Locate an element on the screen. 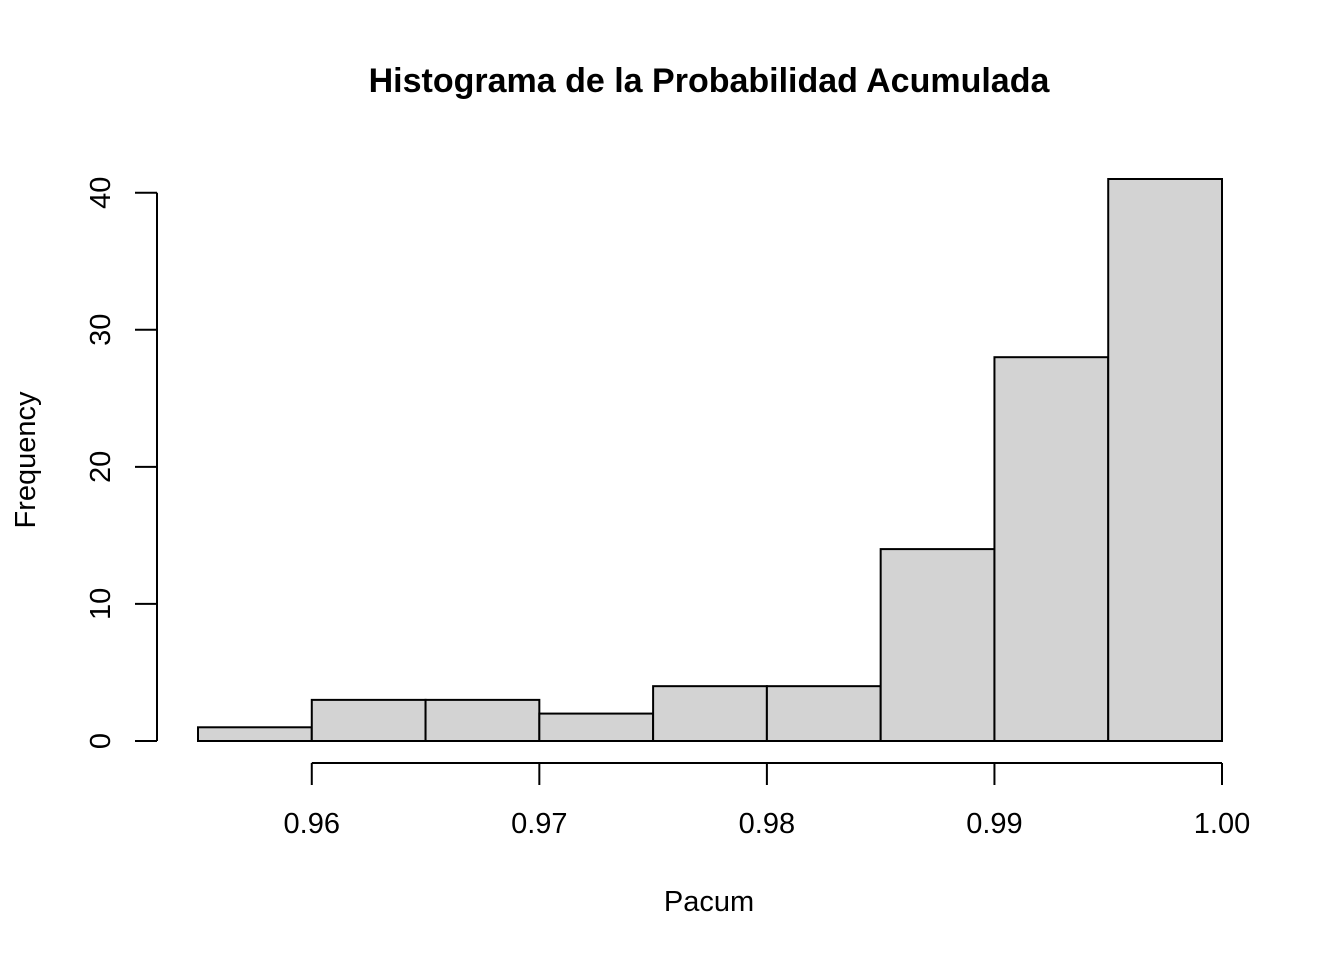 Image resolution: width=1344 pixels, height=960 pixels. y-tick-label: 0 is located at coordinates (101, 741).